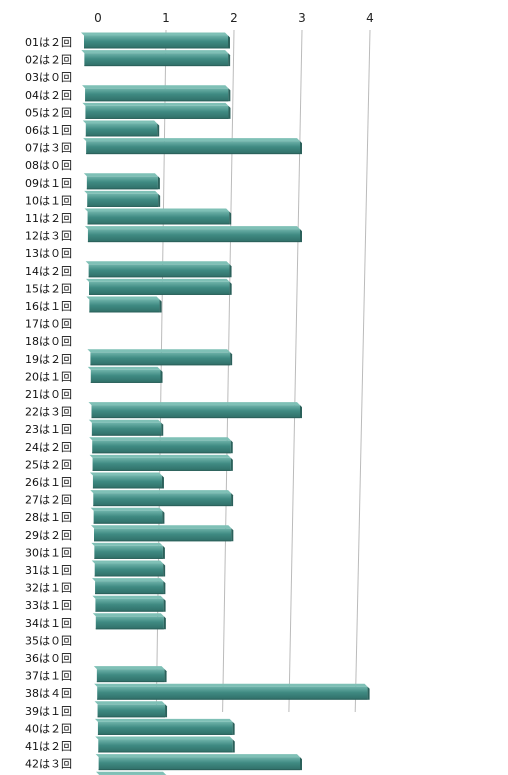 Image resolution: width=508 pixels, height=775 pixels. Describe the element at coordinates (98, 18) in the screenshot. I see `x-tick-label: 0` at that location.